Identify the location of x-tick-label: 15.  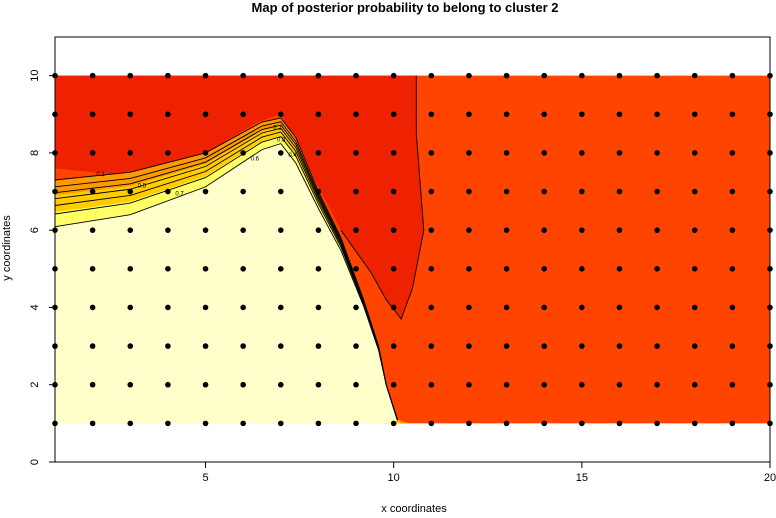
(582, 478).